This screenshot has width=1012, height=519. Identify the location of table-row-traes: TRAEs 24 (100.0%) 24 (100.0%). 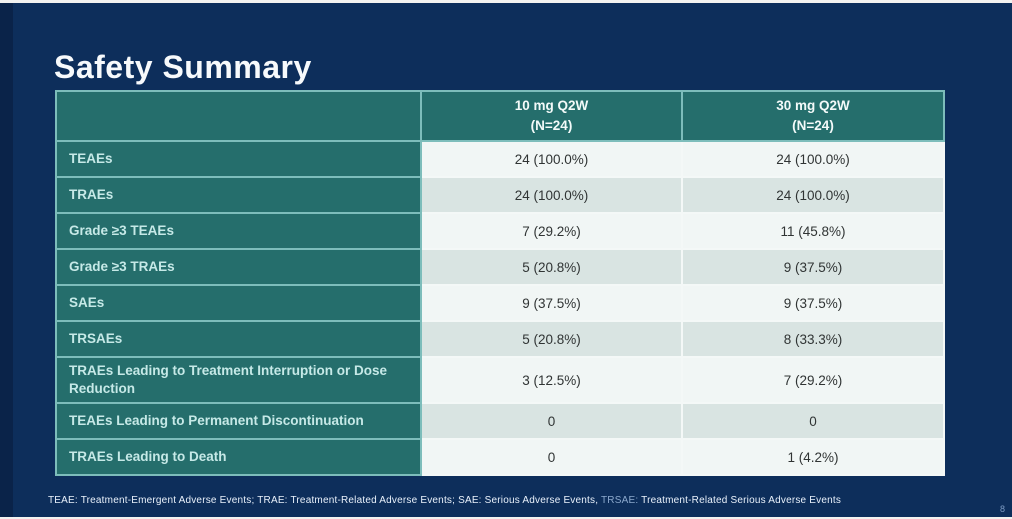
(500, 195).